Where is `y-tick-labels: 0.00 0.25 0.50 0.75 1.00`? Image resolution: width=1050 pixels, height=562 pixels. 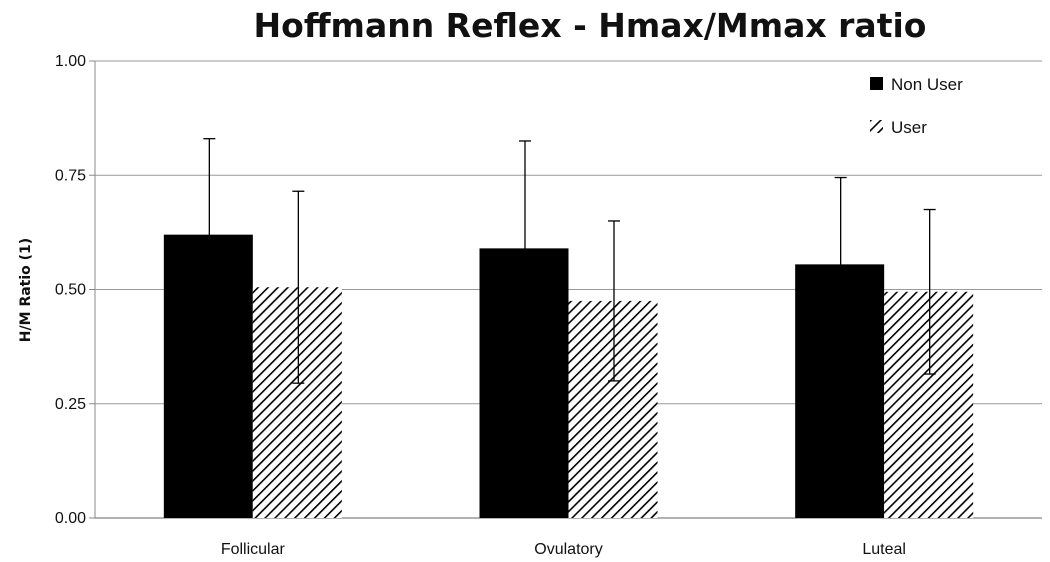
y-tick-labels: 0.00 0.25 0.50 0.75 1.00 is located at coordinates (70, 290).